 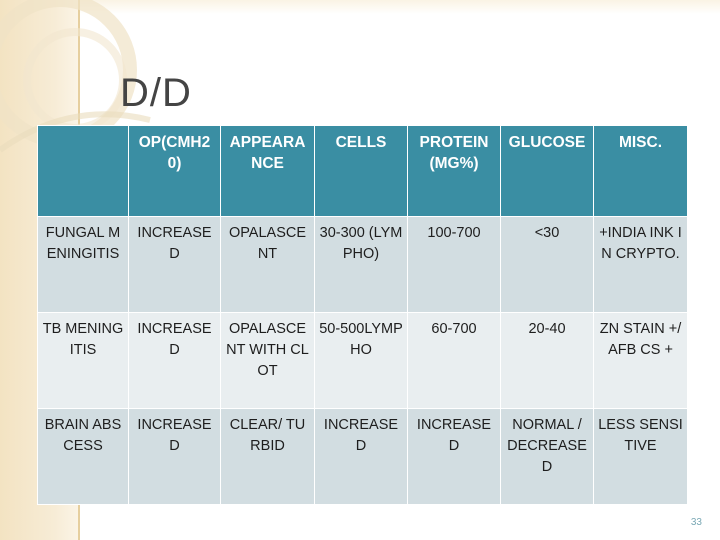 I want to click on cell-protein: 60-700, so click(x=454, y=360).